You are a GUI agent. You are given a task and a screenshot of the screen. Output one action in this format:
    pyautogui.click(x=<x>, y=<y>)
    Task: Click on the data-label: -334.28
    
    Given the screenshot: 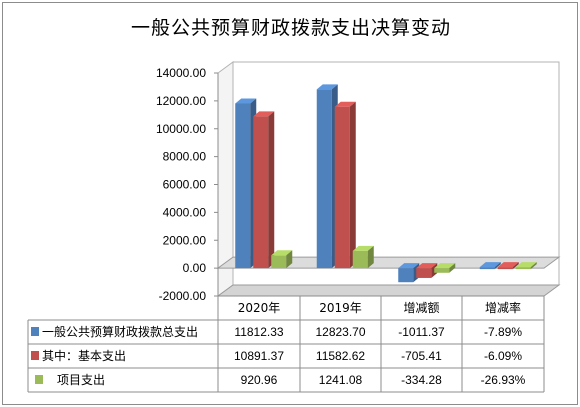 What is the action you would take?
    pyautogui.click(x=421, y=380)
    